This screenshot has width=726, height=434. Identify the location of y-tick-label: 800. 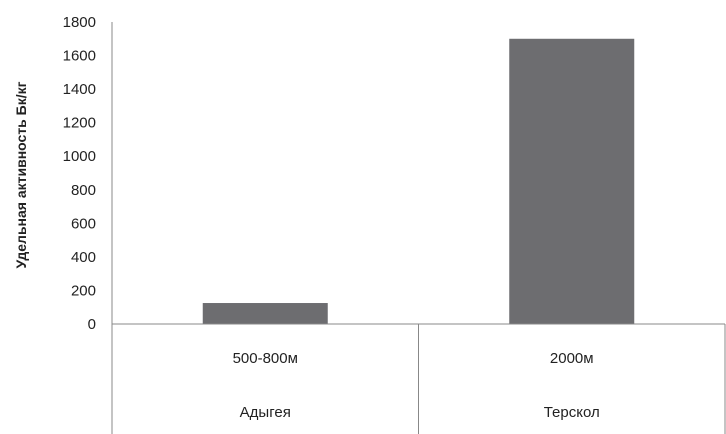
(83, 190).